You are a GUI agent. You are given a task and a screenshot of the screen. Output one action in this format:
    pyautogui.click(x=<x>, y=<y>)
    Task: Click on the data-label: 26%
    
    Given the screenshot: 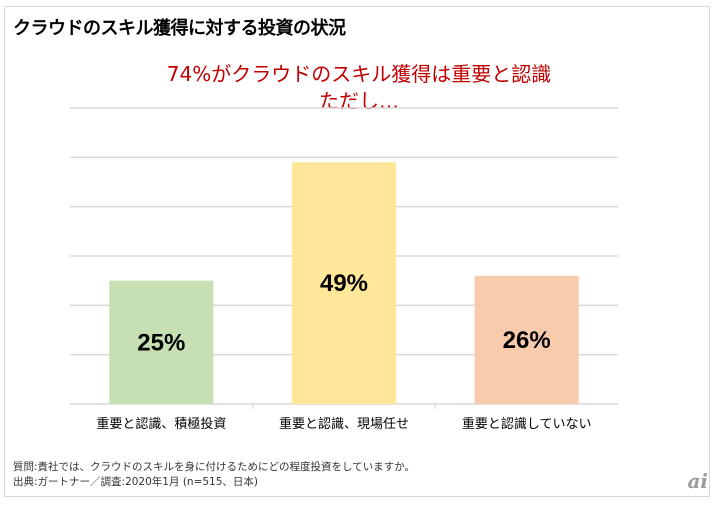 What is the action you would take?
    pyautogui.click(x=527, y=340)
    